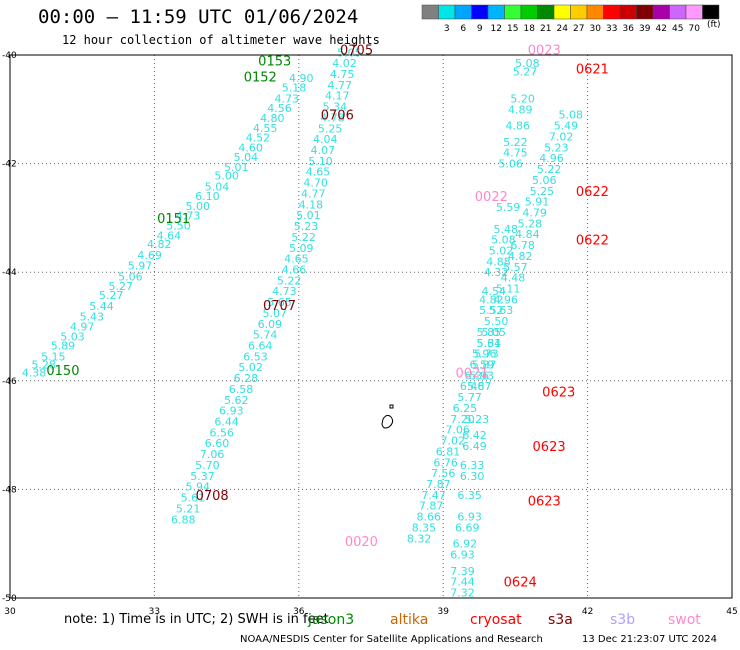 The image size is (740, 650). Describe the element at coordinates (207, 196) in the screenshot. I see `wave-height-value: 6.10` at that location.